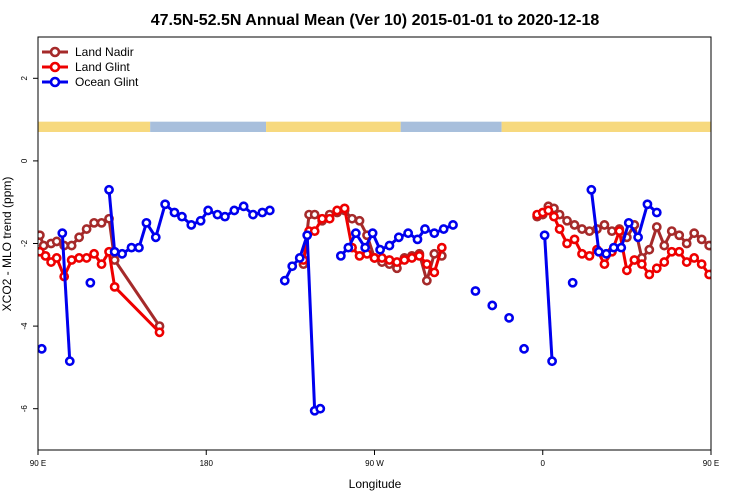  I want to click on legend-item-ocean-glint: Ocean Glint, so click(90, 82).